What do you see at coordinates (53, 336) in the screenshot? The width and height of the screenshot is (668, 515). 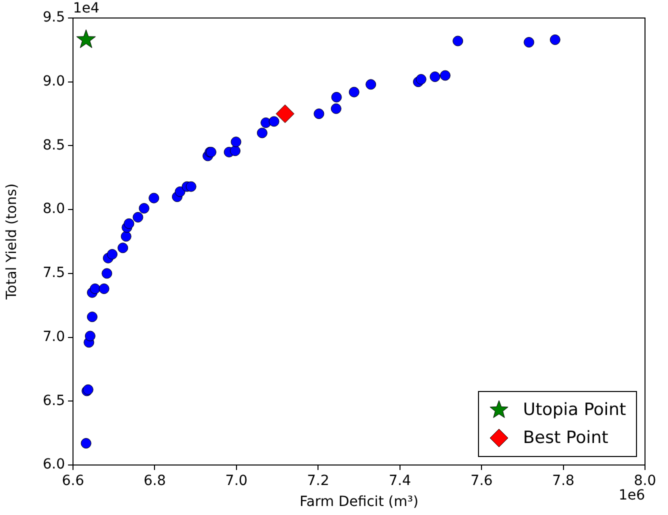 I see `y-tick-label: 7.0` at bounding box center [53, 336].